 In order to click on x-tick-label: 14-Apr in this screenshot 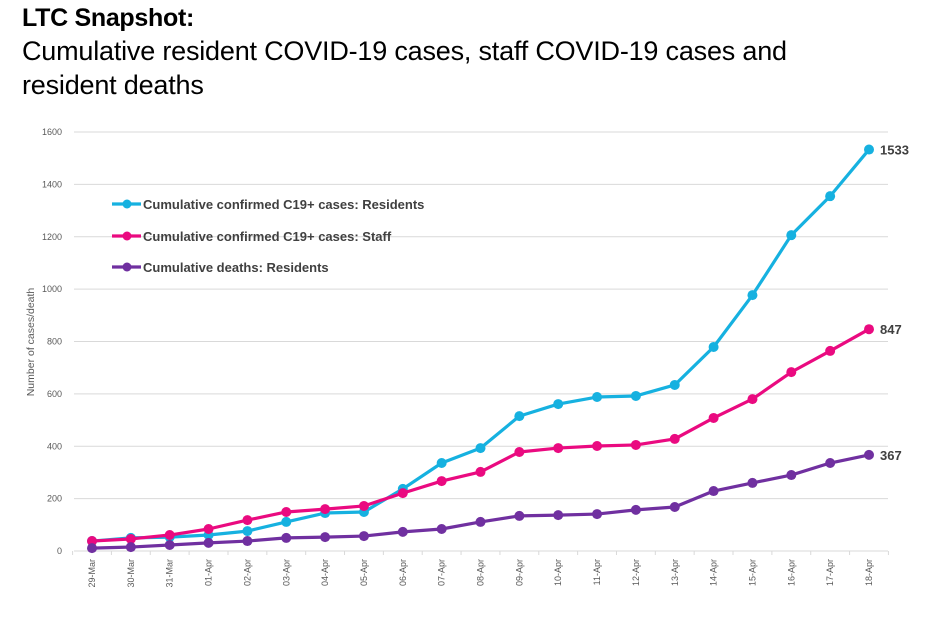, I will do `click(714, 572)`.